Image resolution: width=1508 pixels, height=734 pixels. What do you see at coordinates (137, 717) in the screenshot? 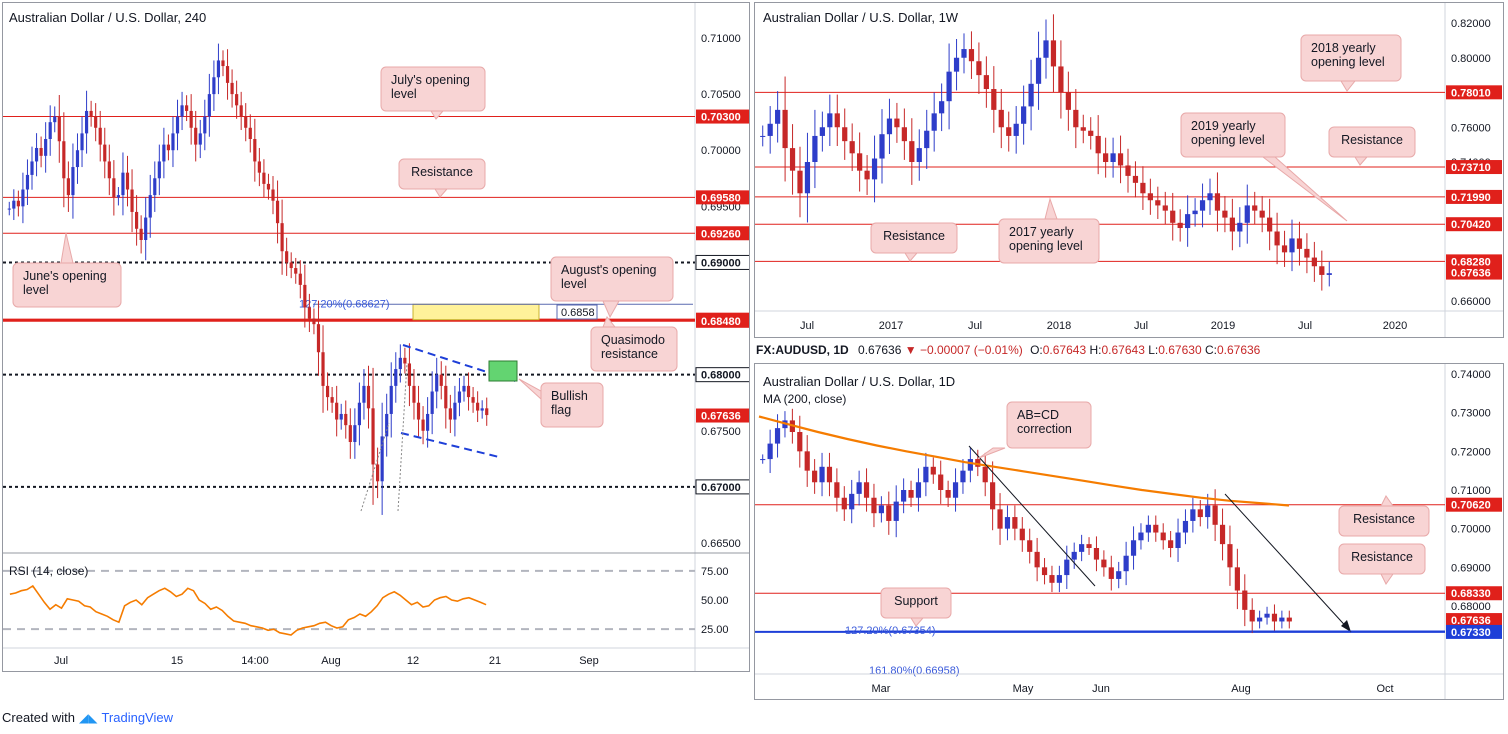
I see `tradingview-brand: TradingView` at bounding box center [137, 717].